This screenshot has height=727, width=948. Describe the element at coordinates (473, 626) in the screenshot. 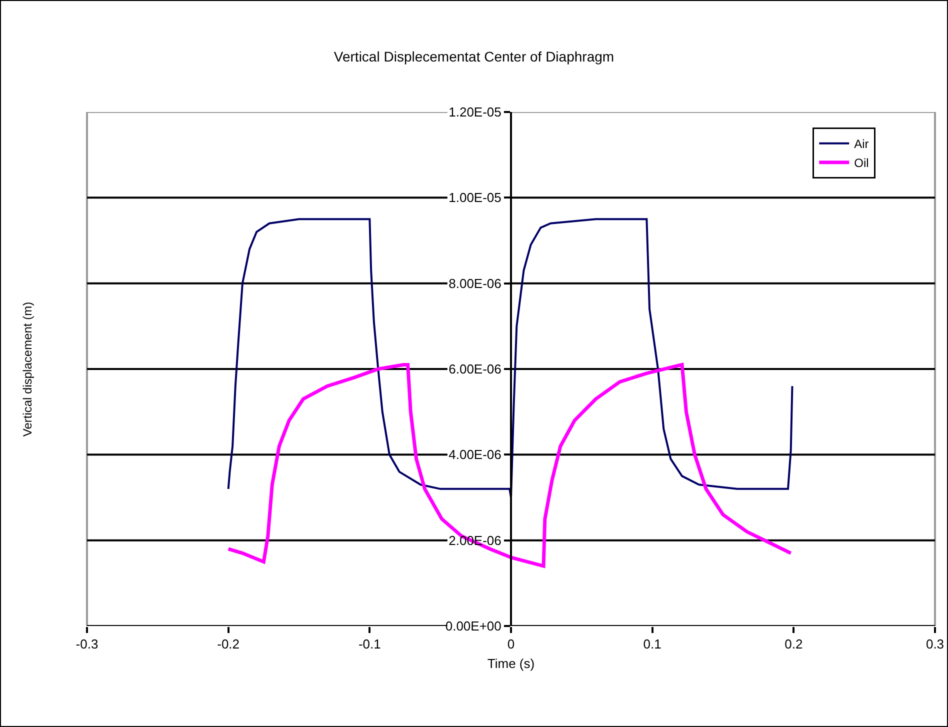

I see `y-tick-label: 0.00E+00` at that location.